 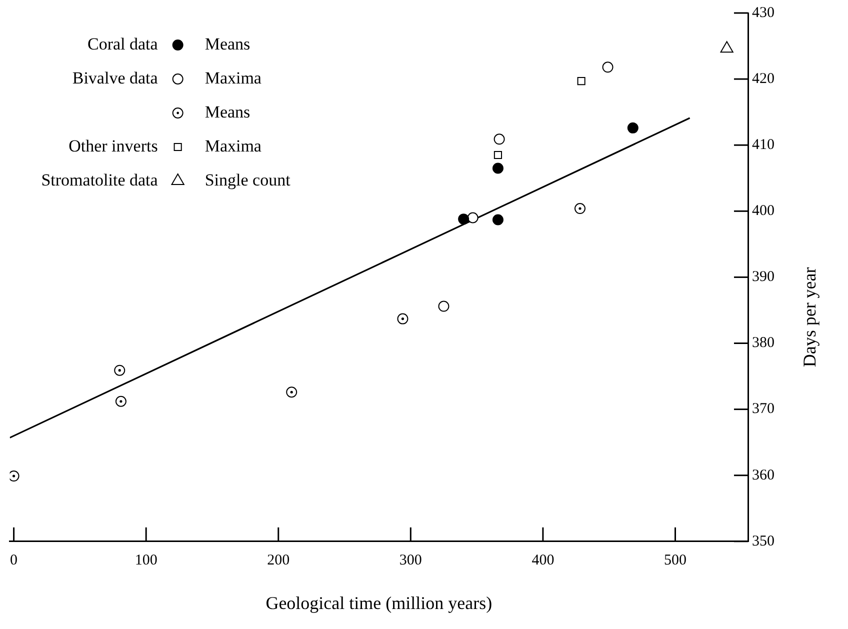 What do you see at coordinates (113, 146) in the screenshot?
I see `annotation: Other inverts` at bounding box center [113, 146].